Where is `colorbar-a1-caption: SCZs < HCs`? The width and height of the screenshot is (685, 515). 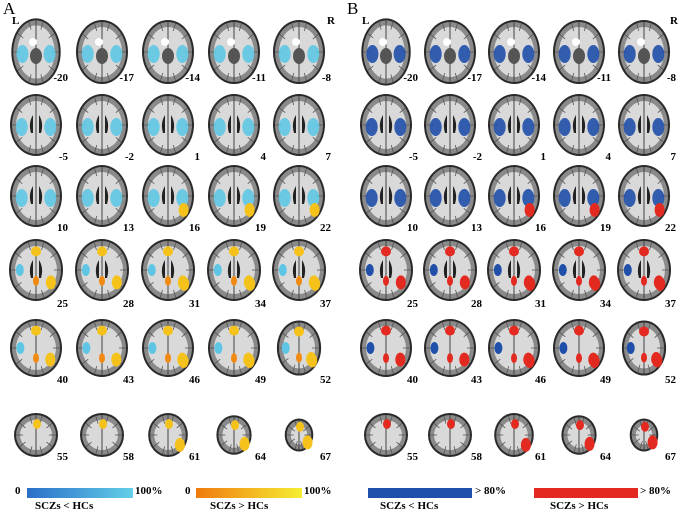 colorbar-a1-caption: SCZs < HCs is located at coordinates (64, 506).